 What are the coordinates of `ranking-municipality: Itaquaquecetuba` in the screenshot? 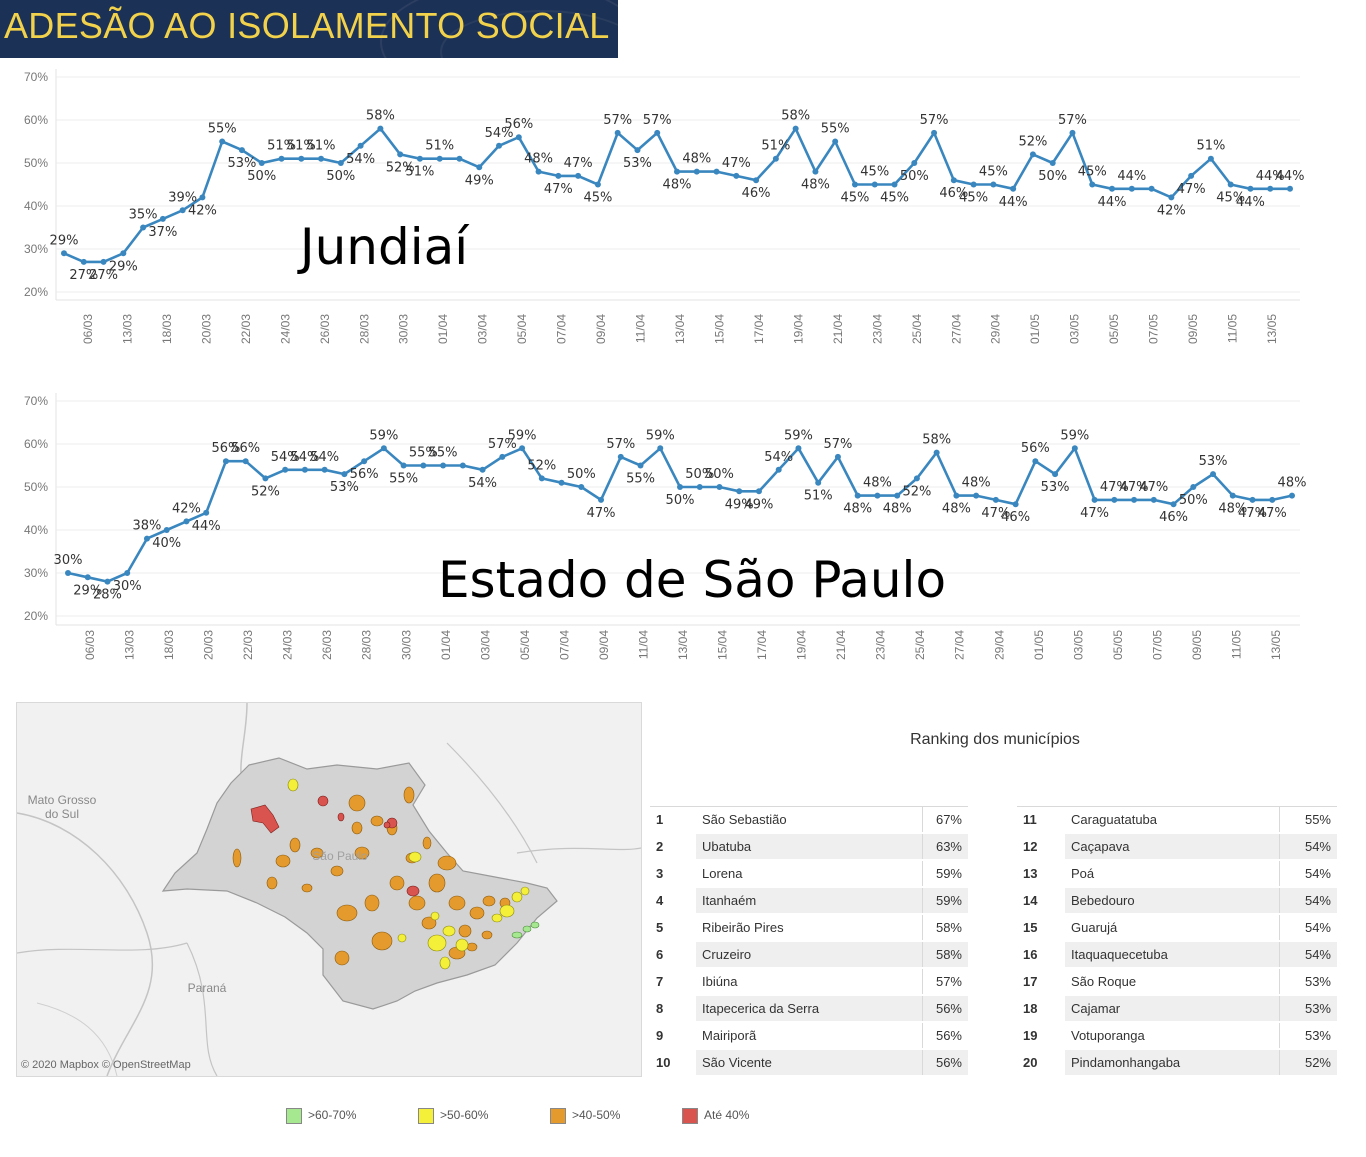 It's located at (1172, 955).